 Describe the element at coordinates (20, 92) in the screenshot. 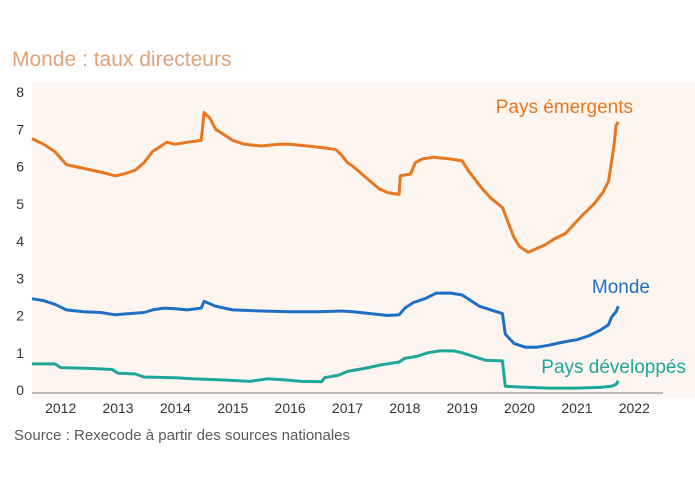

I see `y-tick-label: 8` at that location.